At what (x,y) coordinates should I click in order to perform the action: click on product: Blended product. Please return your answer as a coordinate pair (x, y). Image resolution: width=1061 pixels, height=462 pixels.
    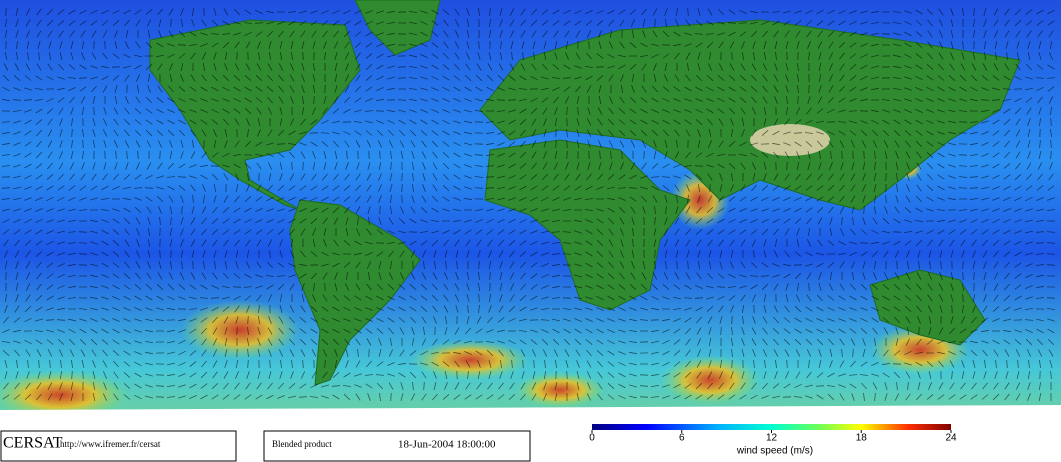
    Looking at the image, I should click on (302, 444).